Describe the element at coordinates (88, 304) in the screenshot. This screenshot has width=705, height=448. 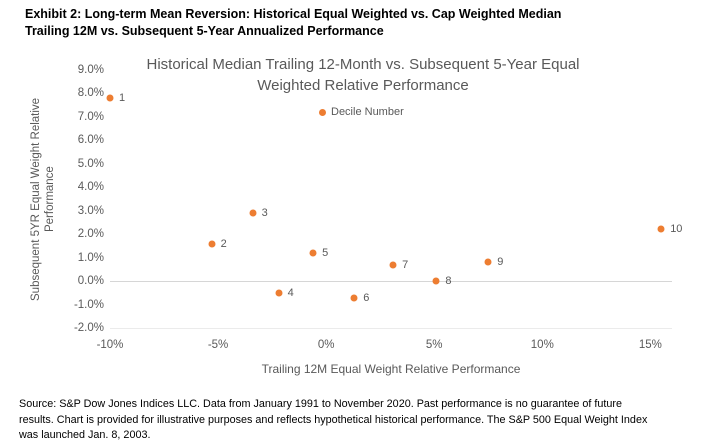
I see `y-tick-label: -1.0%` at that location.